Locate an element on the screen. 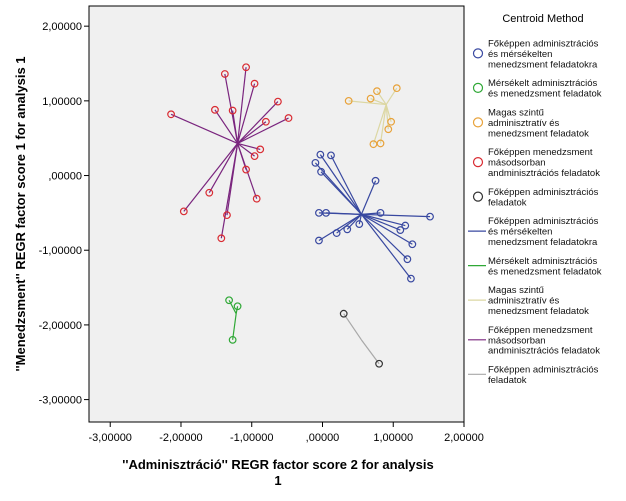 The image size is (626, 501). legend-label: feladatok is located at coordinates (507, 380).